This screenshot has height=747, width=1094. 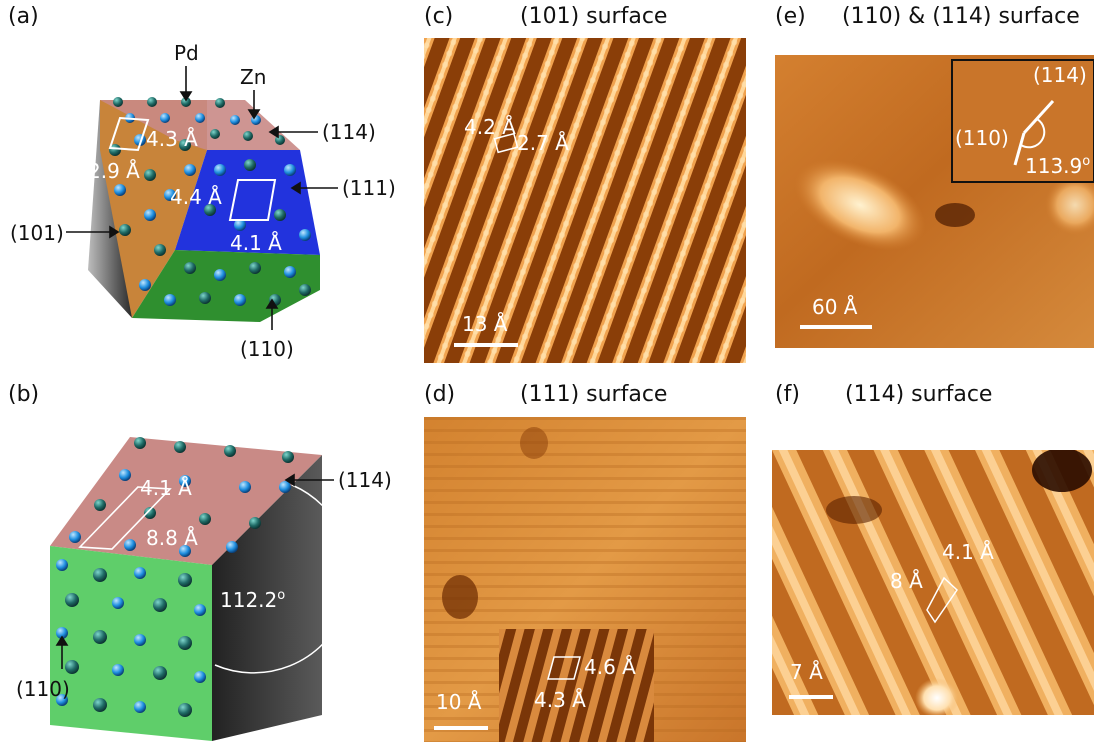 What do you see at coordinates (172, 538) in the screenshot?
I see `panel-b-dim-long: 8.8 Å` at bounding box center [172, 538].